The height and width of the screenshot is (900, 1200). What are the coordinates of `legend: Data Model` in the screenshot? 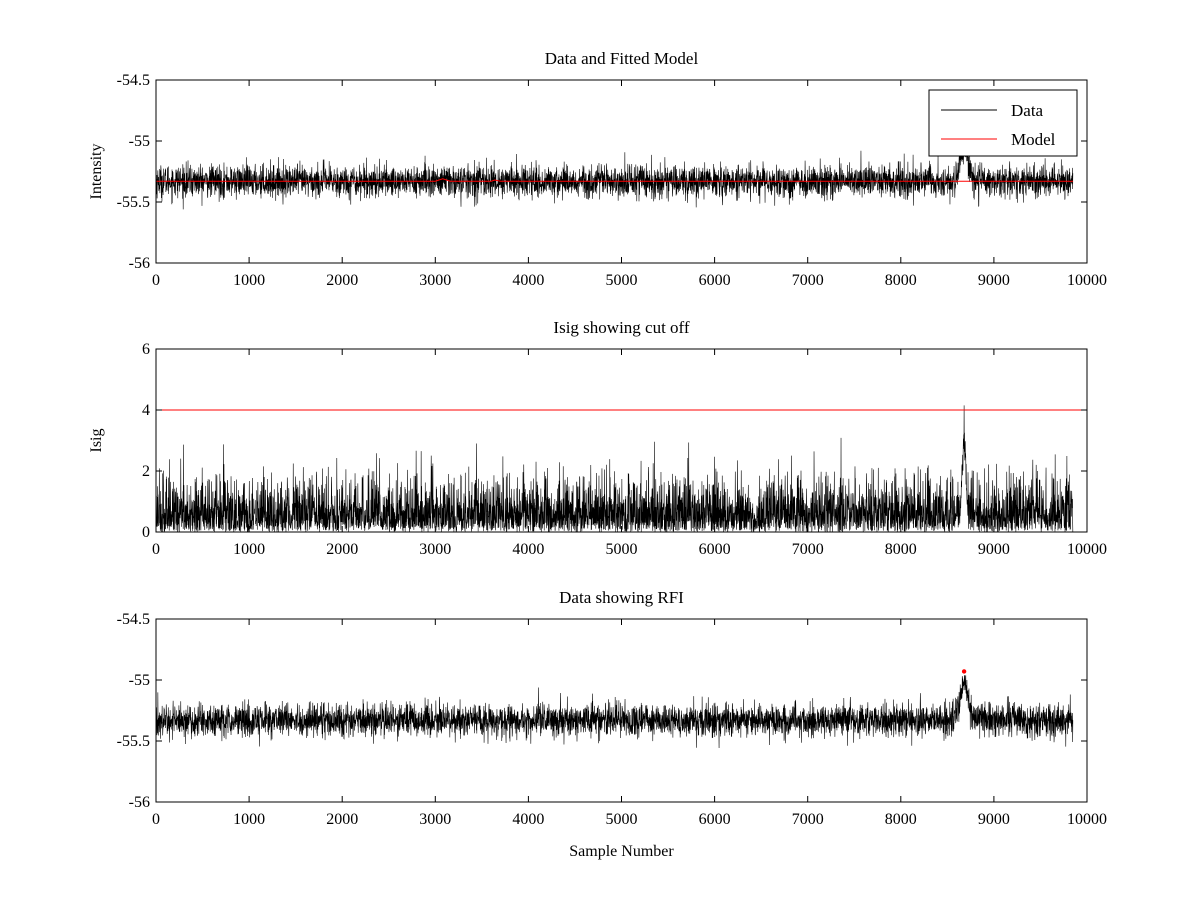 It's located at (1003, 123).